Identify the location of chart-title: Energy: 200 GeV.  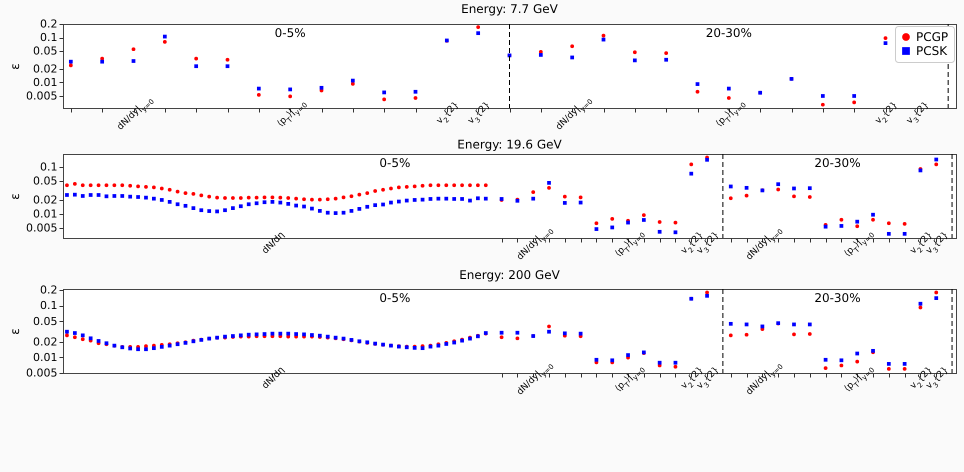
(510, 275).